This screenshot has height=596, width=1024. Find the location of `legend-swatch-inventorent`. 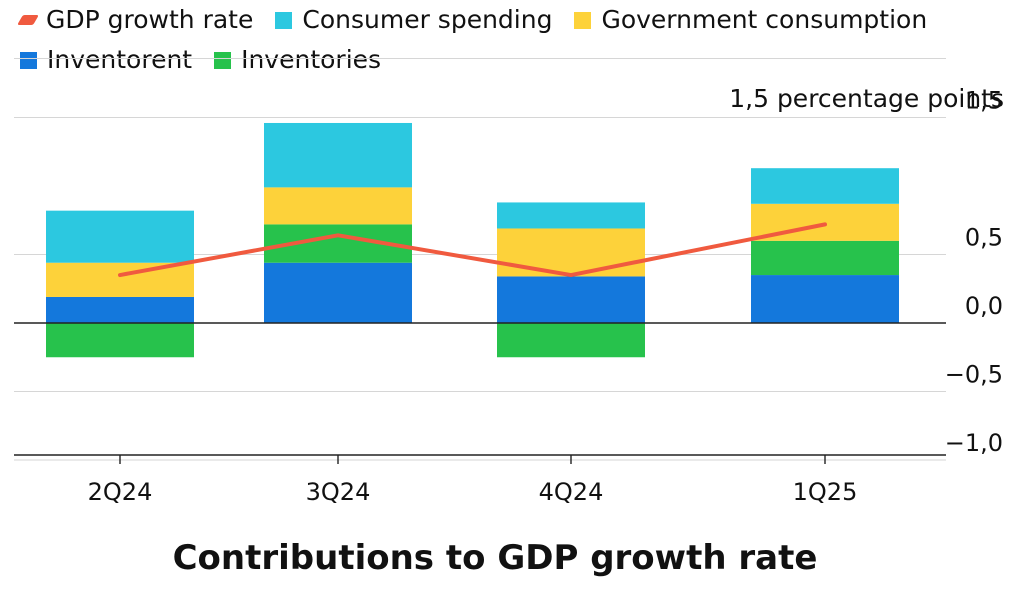

legend-swatch-inventorent is located at coordinates (28, 60).